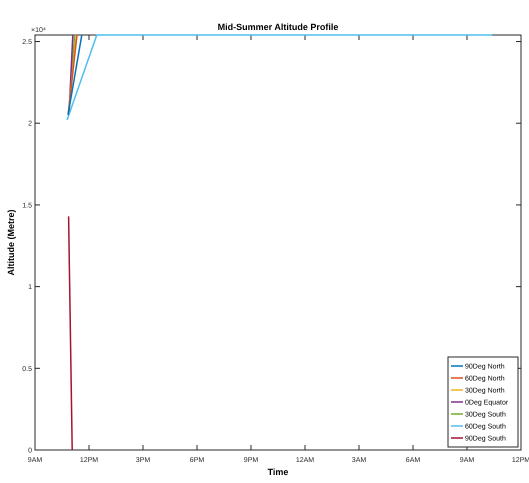 The height and width of the screenshot is (483, 529). I want to click on chart-title: Mid-Summer Altitude Profile, so click(278, 27).